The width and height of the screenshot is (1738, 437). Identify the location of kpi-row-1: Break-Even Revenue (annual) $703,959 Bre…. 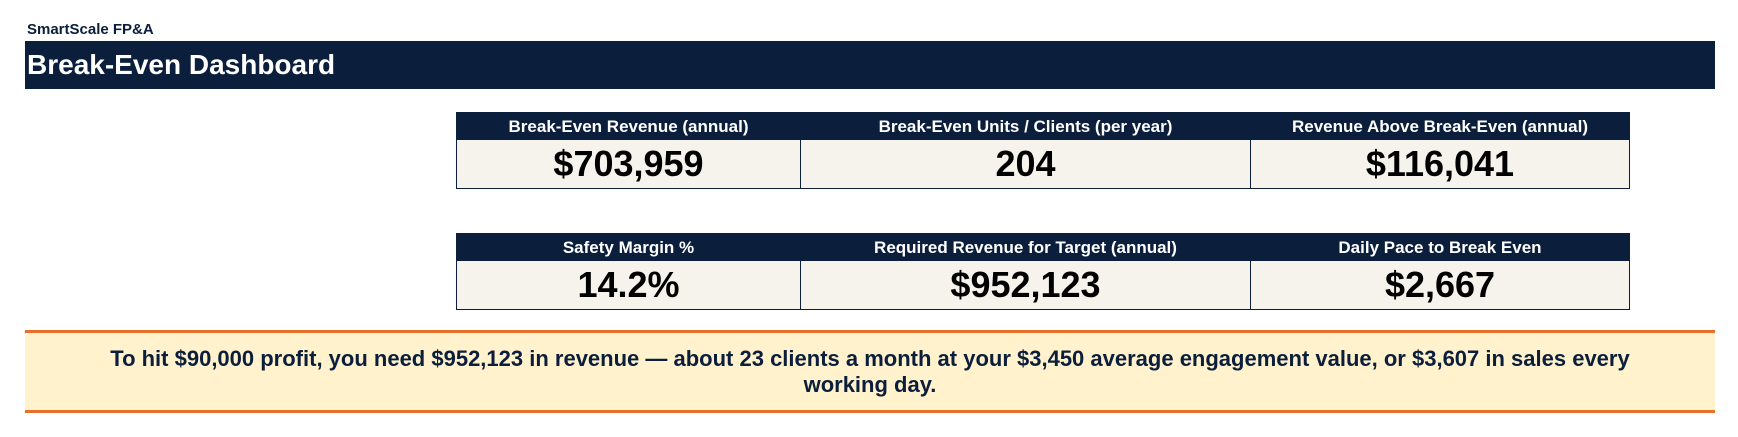
(1043, 150).